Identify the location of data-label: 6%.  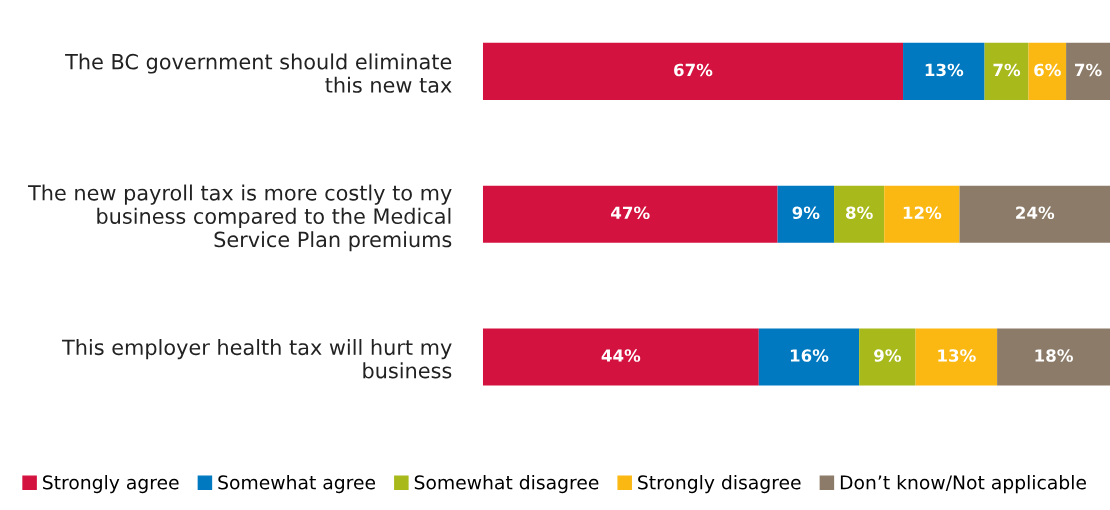
(1047, 70).